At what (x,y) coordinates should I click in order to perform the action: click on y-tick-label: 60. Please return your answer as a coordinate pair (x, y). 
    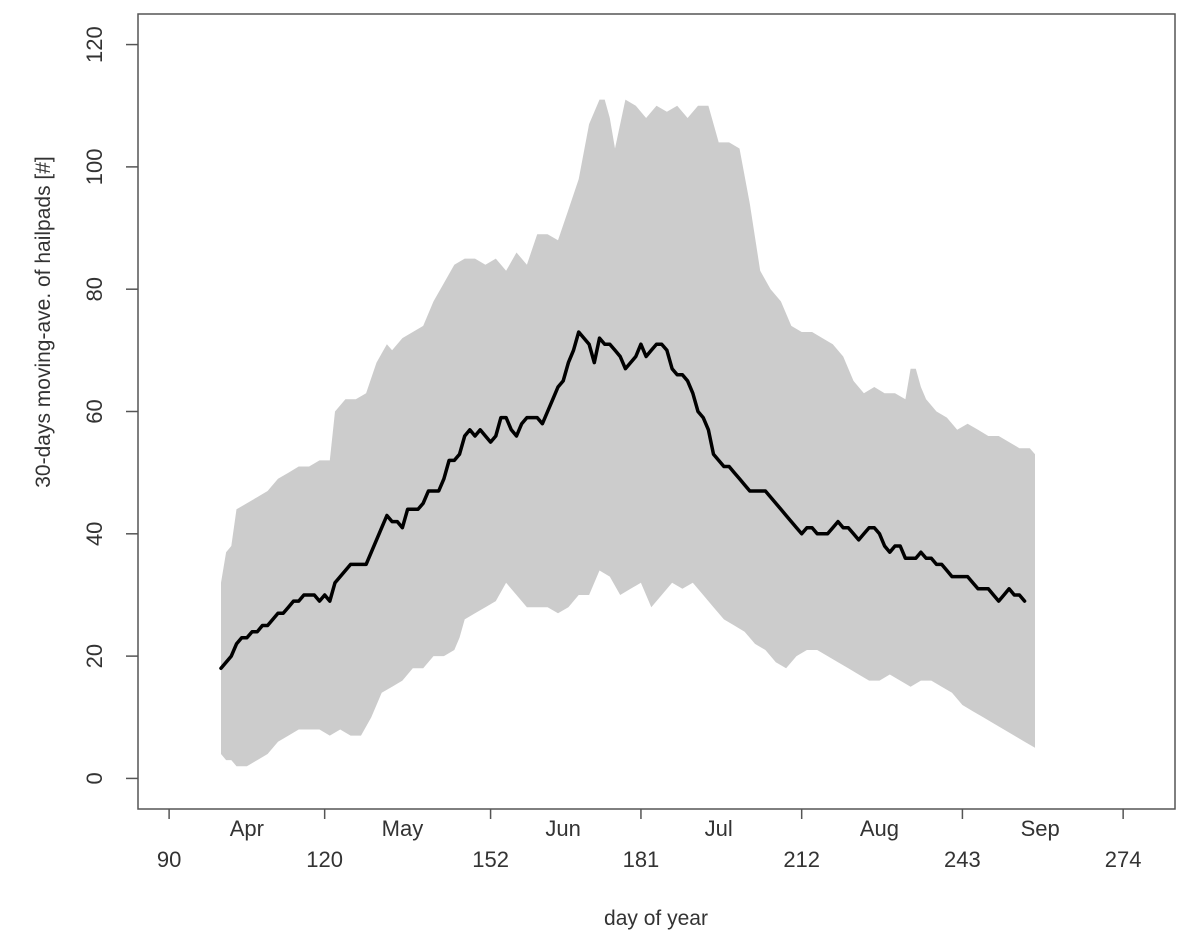
    Looking at the image, I should click on (94, 411).